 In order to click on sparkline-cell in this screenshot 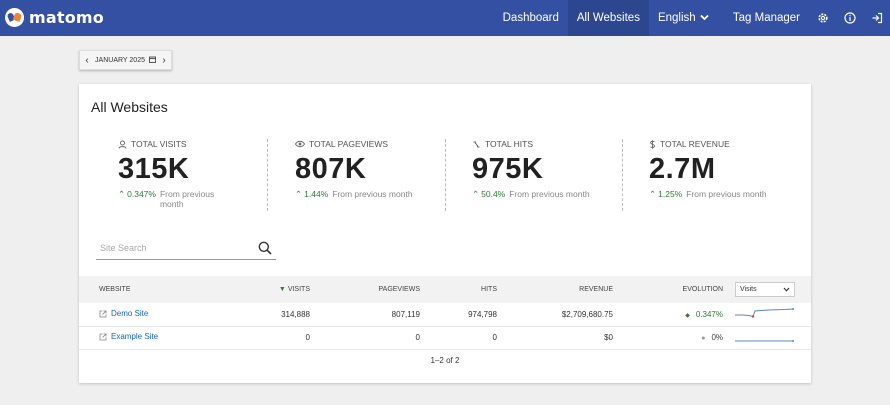, I will do `click(769, 314)`.